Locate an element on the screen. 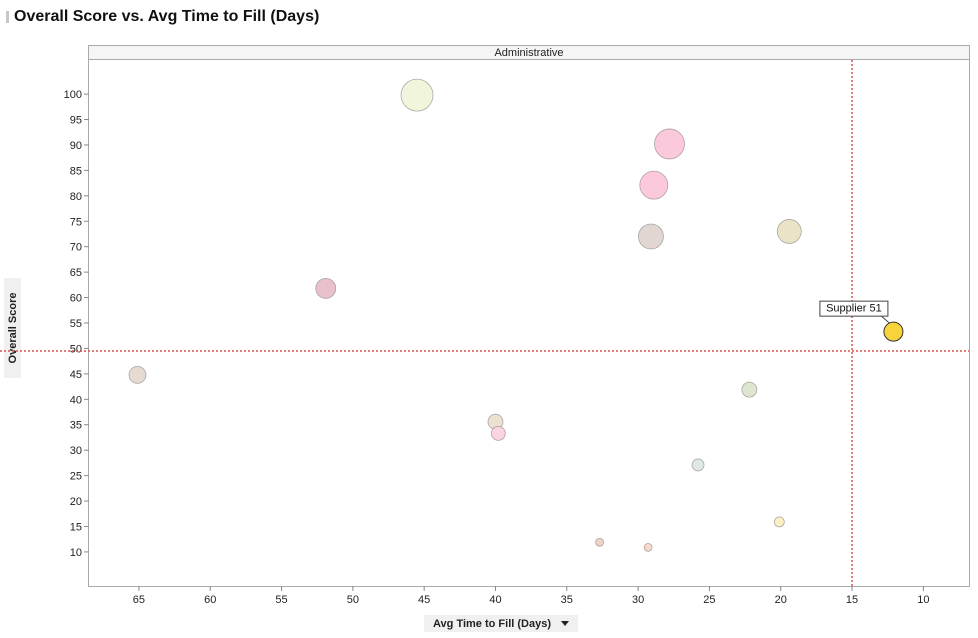 This screenshot has width=978, height=638. y-tick-label: 10 is located at coordinates (76, 553).